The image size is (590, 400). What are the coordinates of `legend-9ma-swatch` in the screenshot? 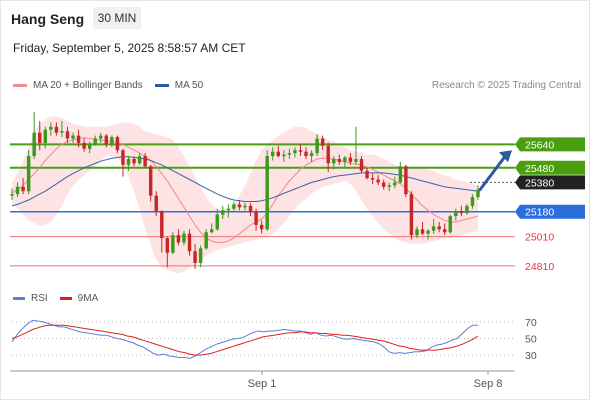 It's located at (65, 298).